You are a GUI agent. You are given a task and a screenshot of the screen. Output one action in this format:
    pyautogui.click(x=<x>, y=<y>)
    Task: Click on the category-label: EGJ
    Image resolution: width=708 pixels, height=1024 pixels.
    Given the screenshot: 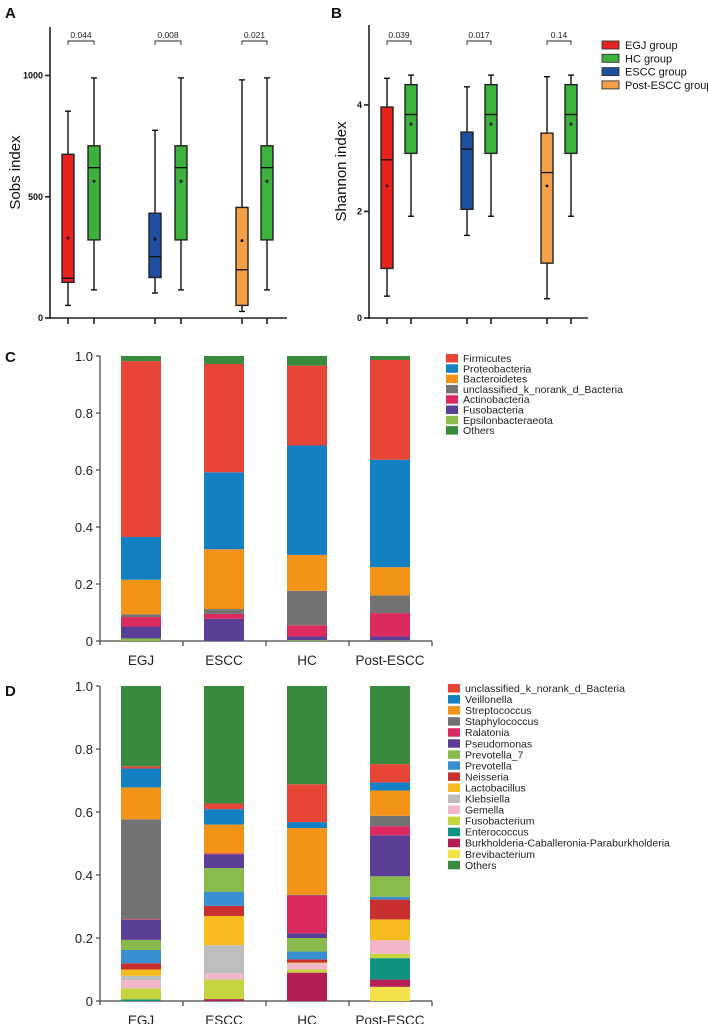 What is the action you would take?
    pyautogui.click(x=141, y=1018)
    